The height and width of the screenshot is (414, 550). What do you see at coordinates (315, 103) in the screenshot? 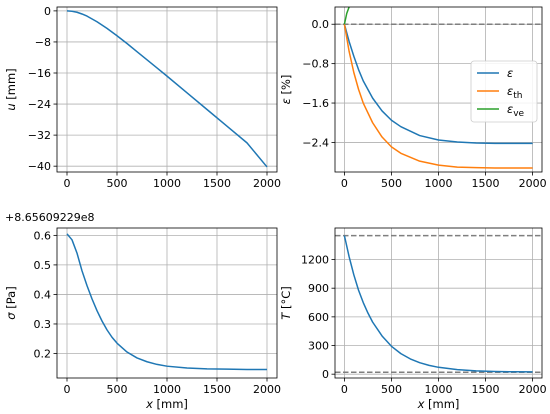
I see `y-tick-label: −1.6` at bounding box center [315, 103].